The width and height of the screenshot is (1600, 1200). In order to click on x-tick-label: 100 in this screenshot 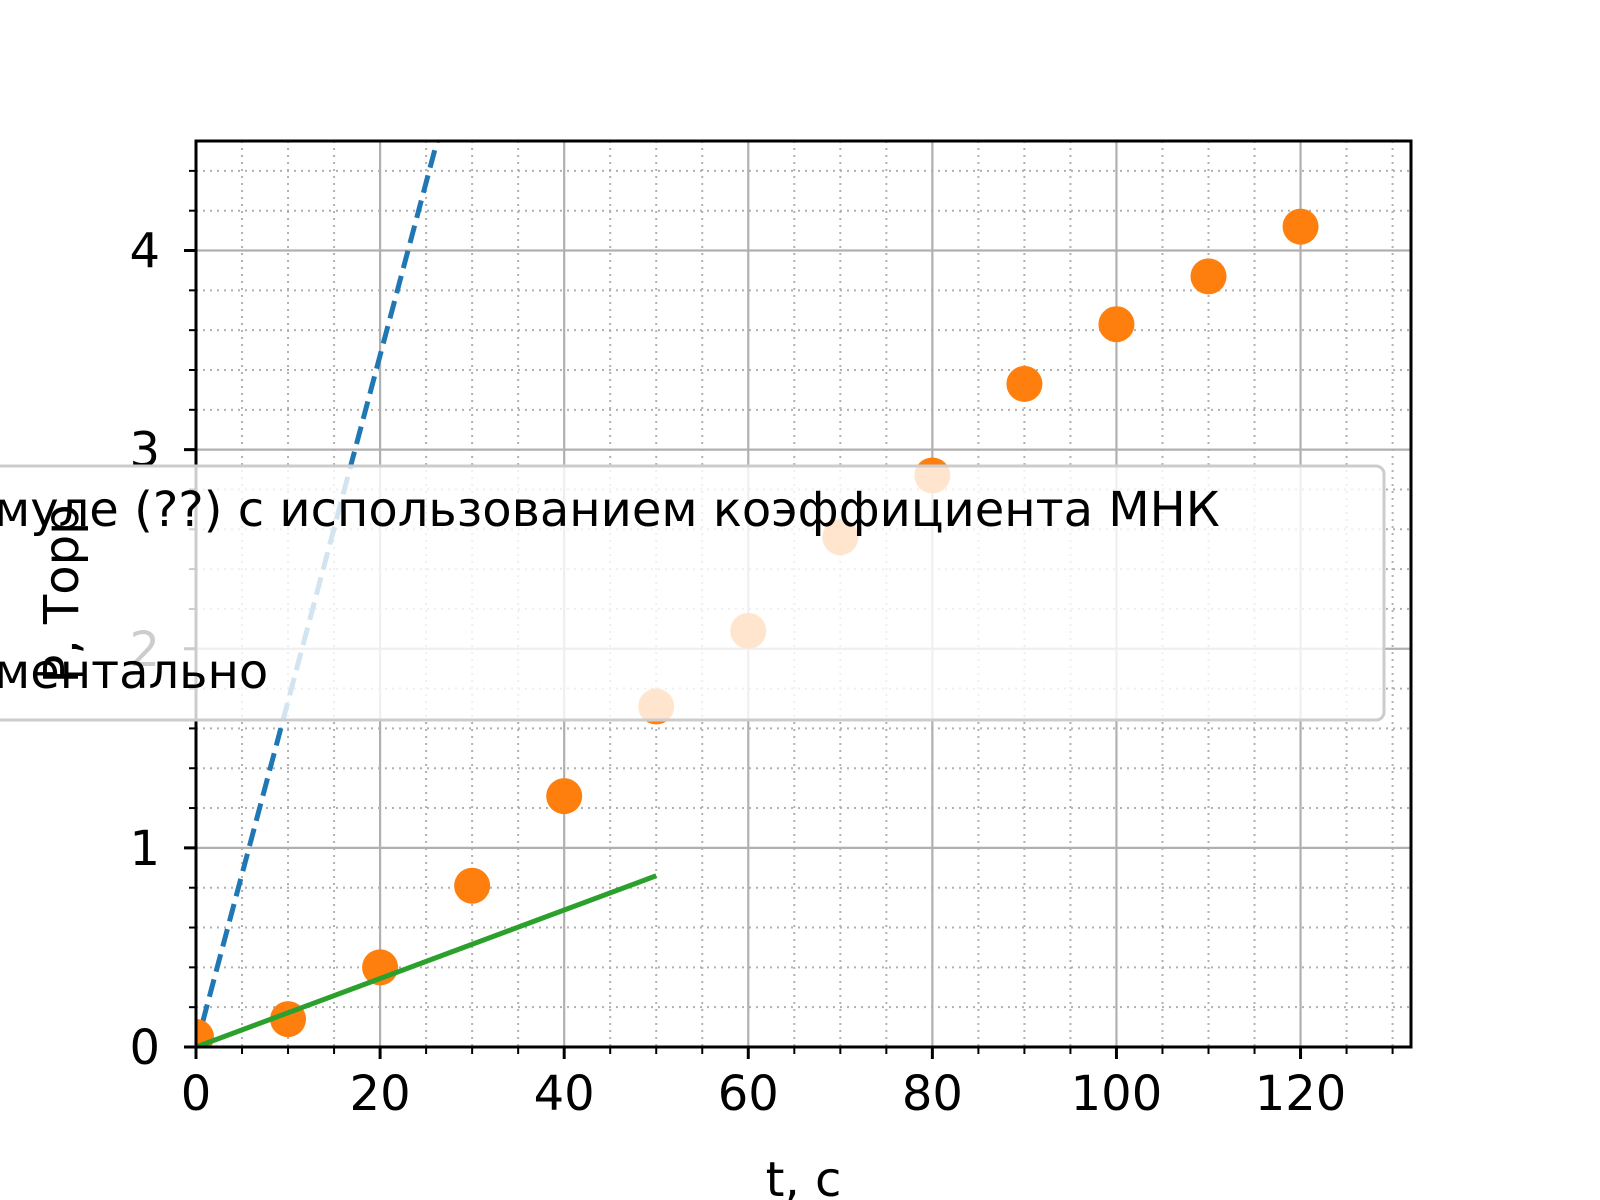, I will do `click(1117, 1094)`.